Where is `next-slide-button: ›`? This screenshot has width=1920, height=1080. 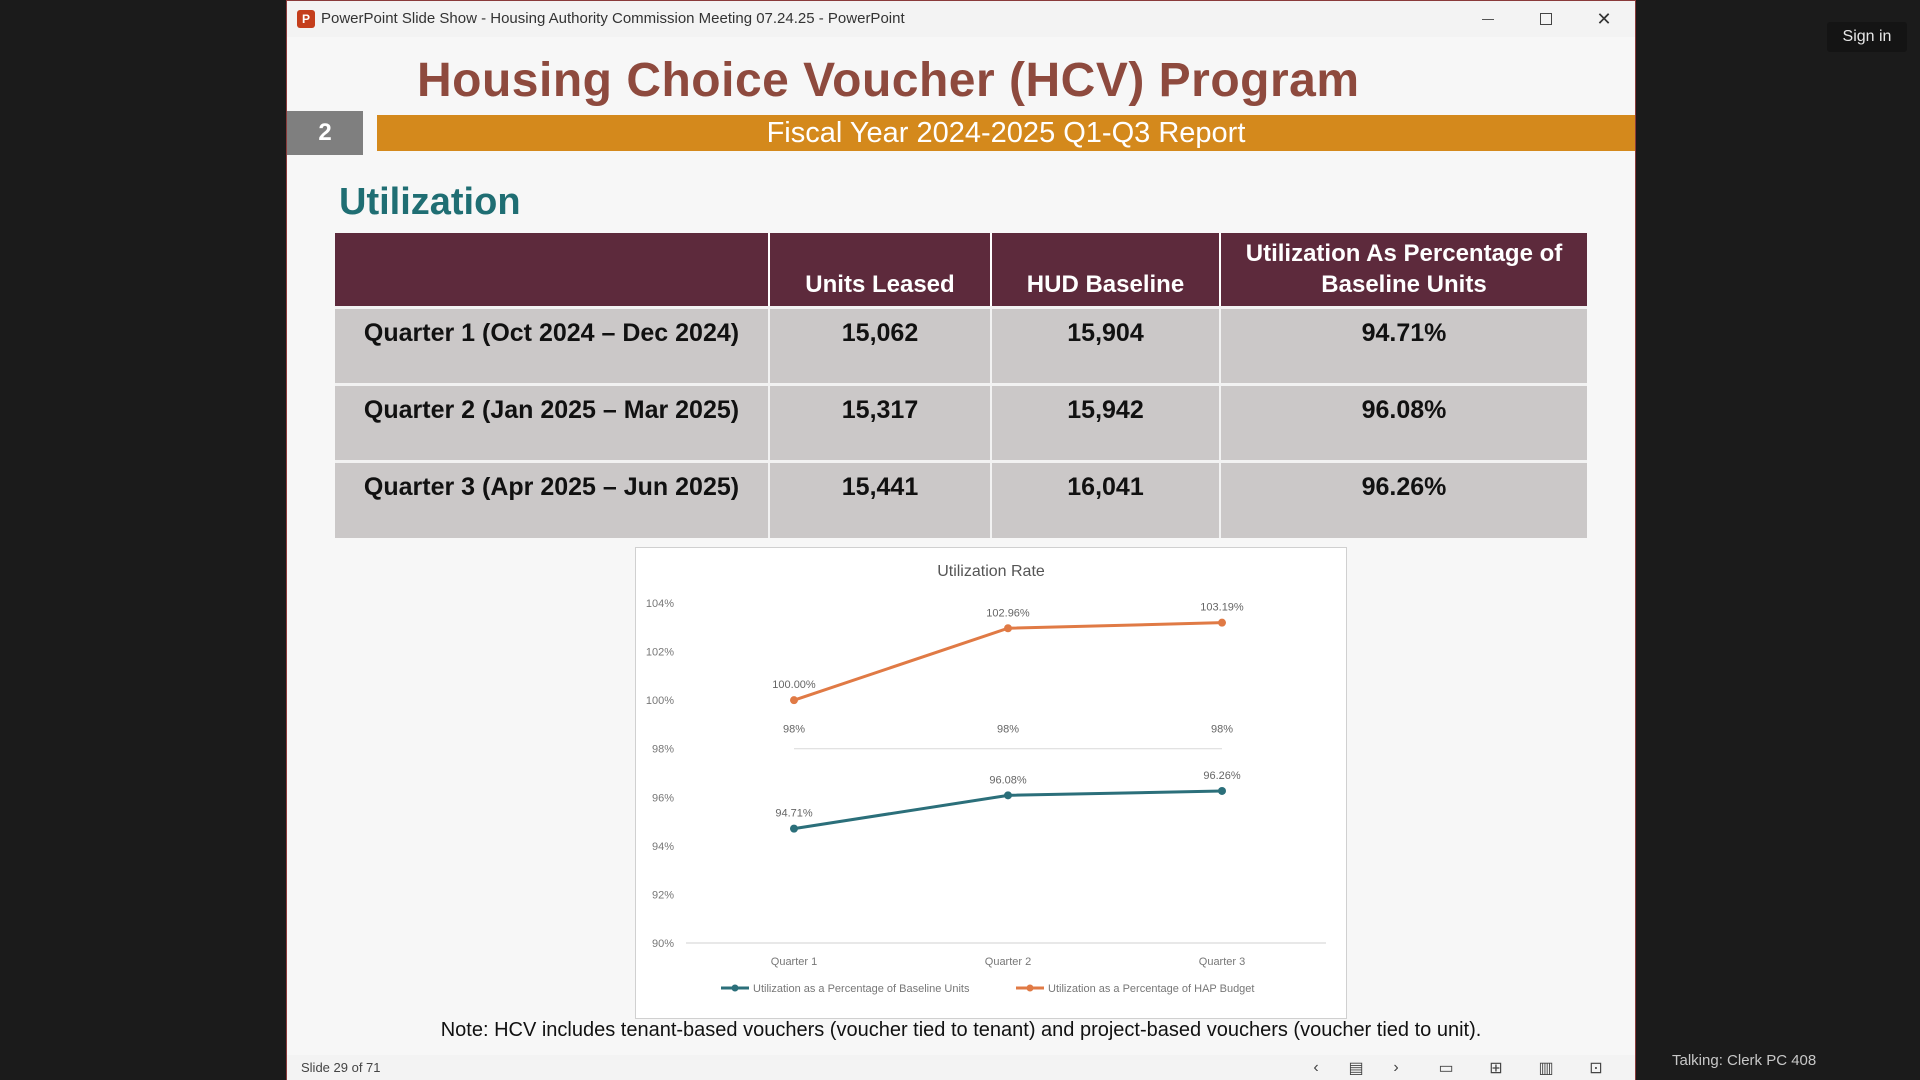
next-slide-button: › is located at coordinates (1396, 1068).